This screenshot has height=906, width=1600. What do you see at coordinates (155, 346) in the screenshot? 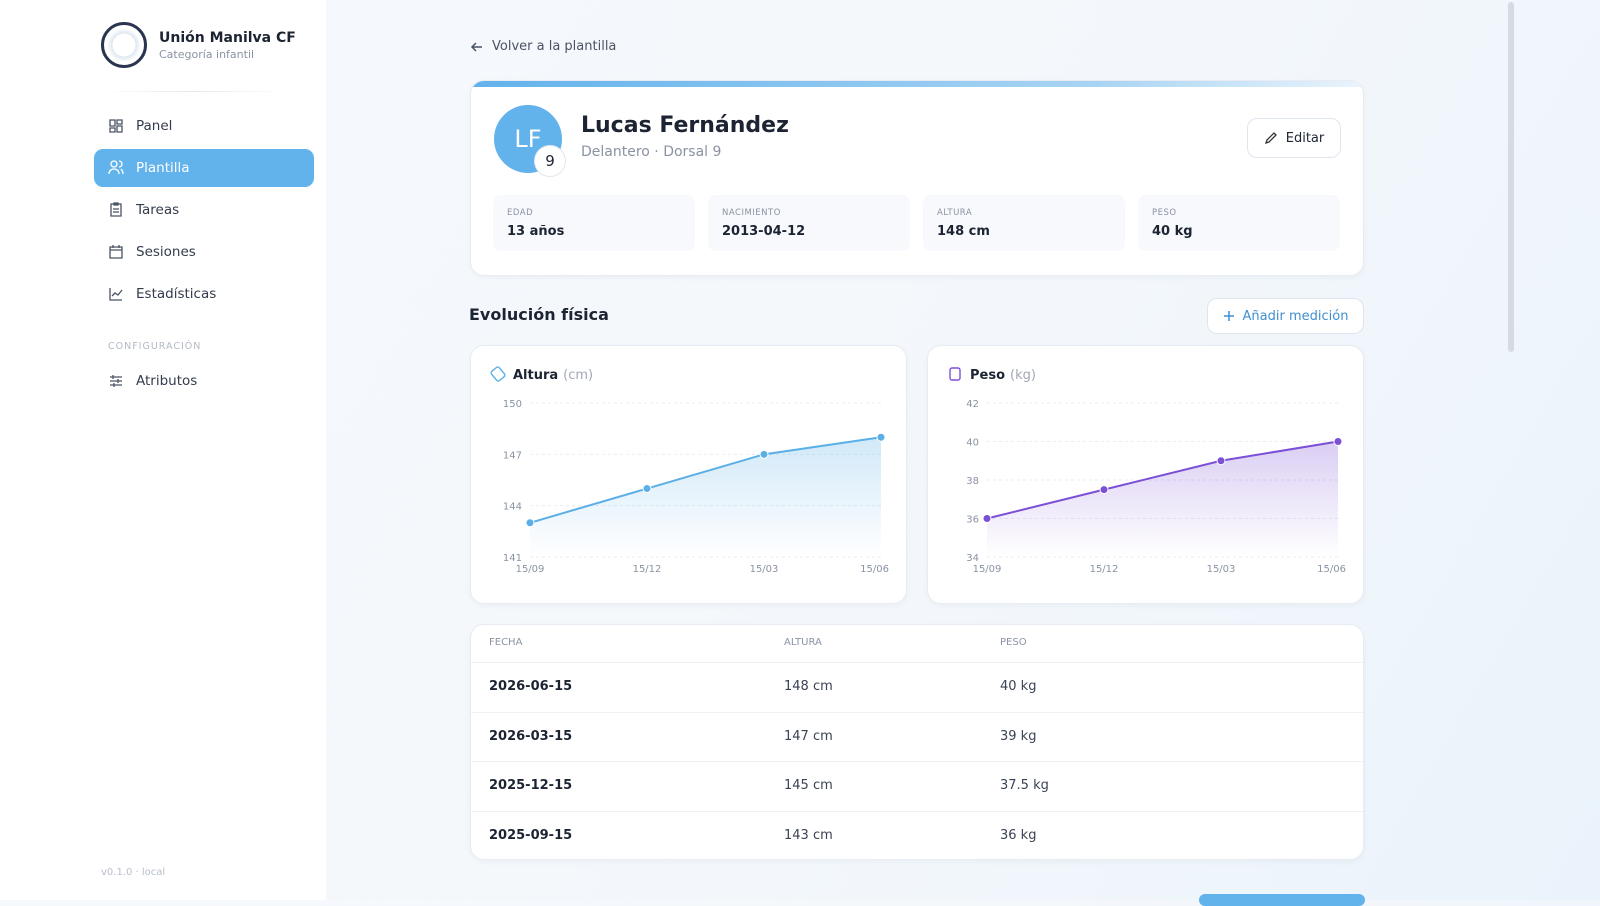
I see `nav-section: CONFIGURACIÓN` at bounding box center [155, 346].